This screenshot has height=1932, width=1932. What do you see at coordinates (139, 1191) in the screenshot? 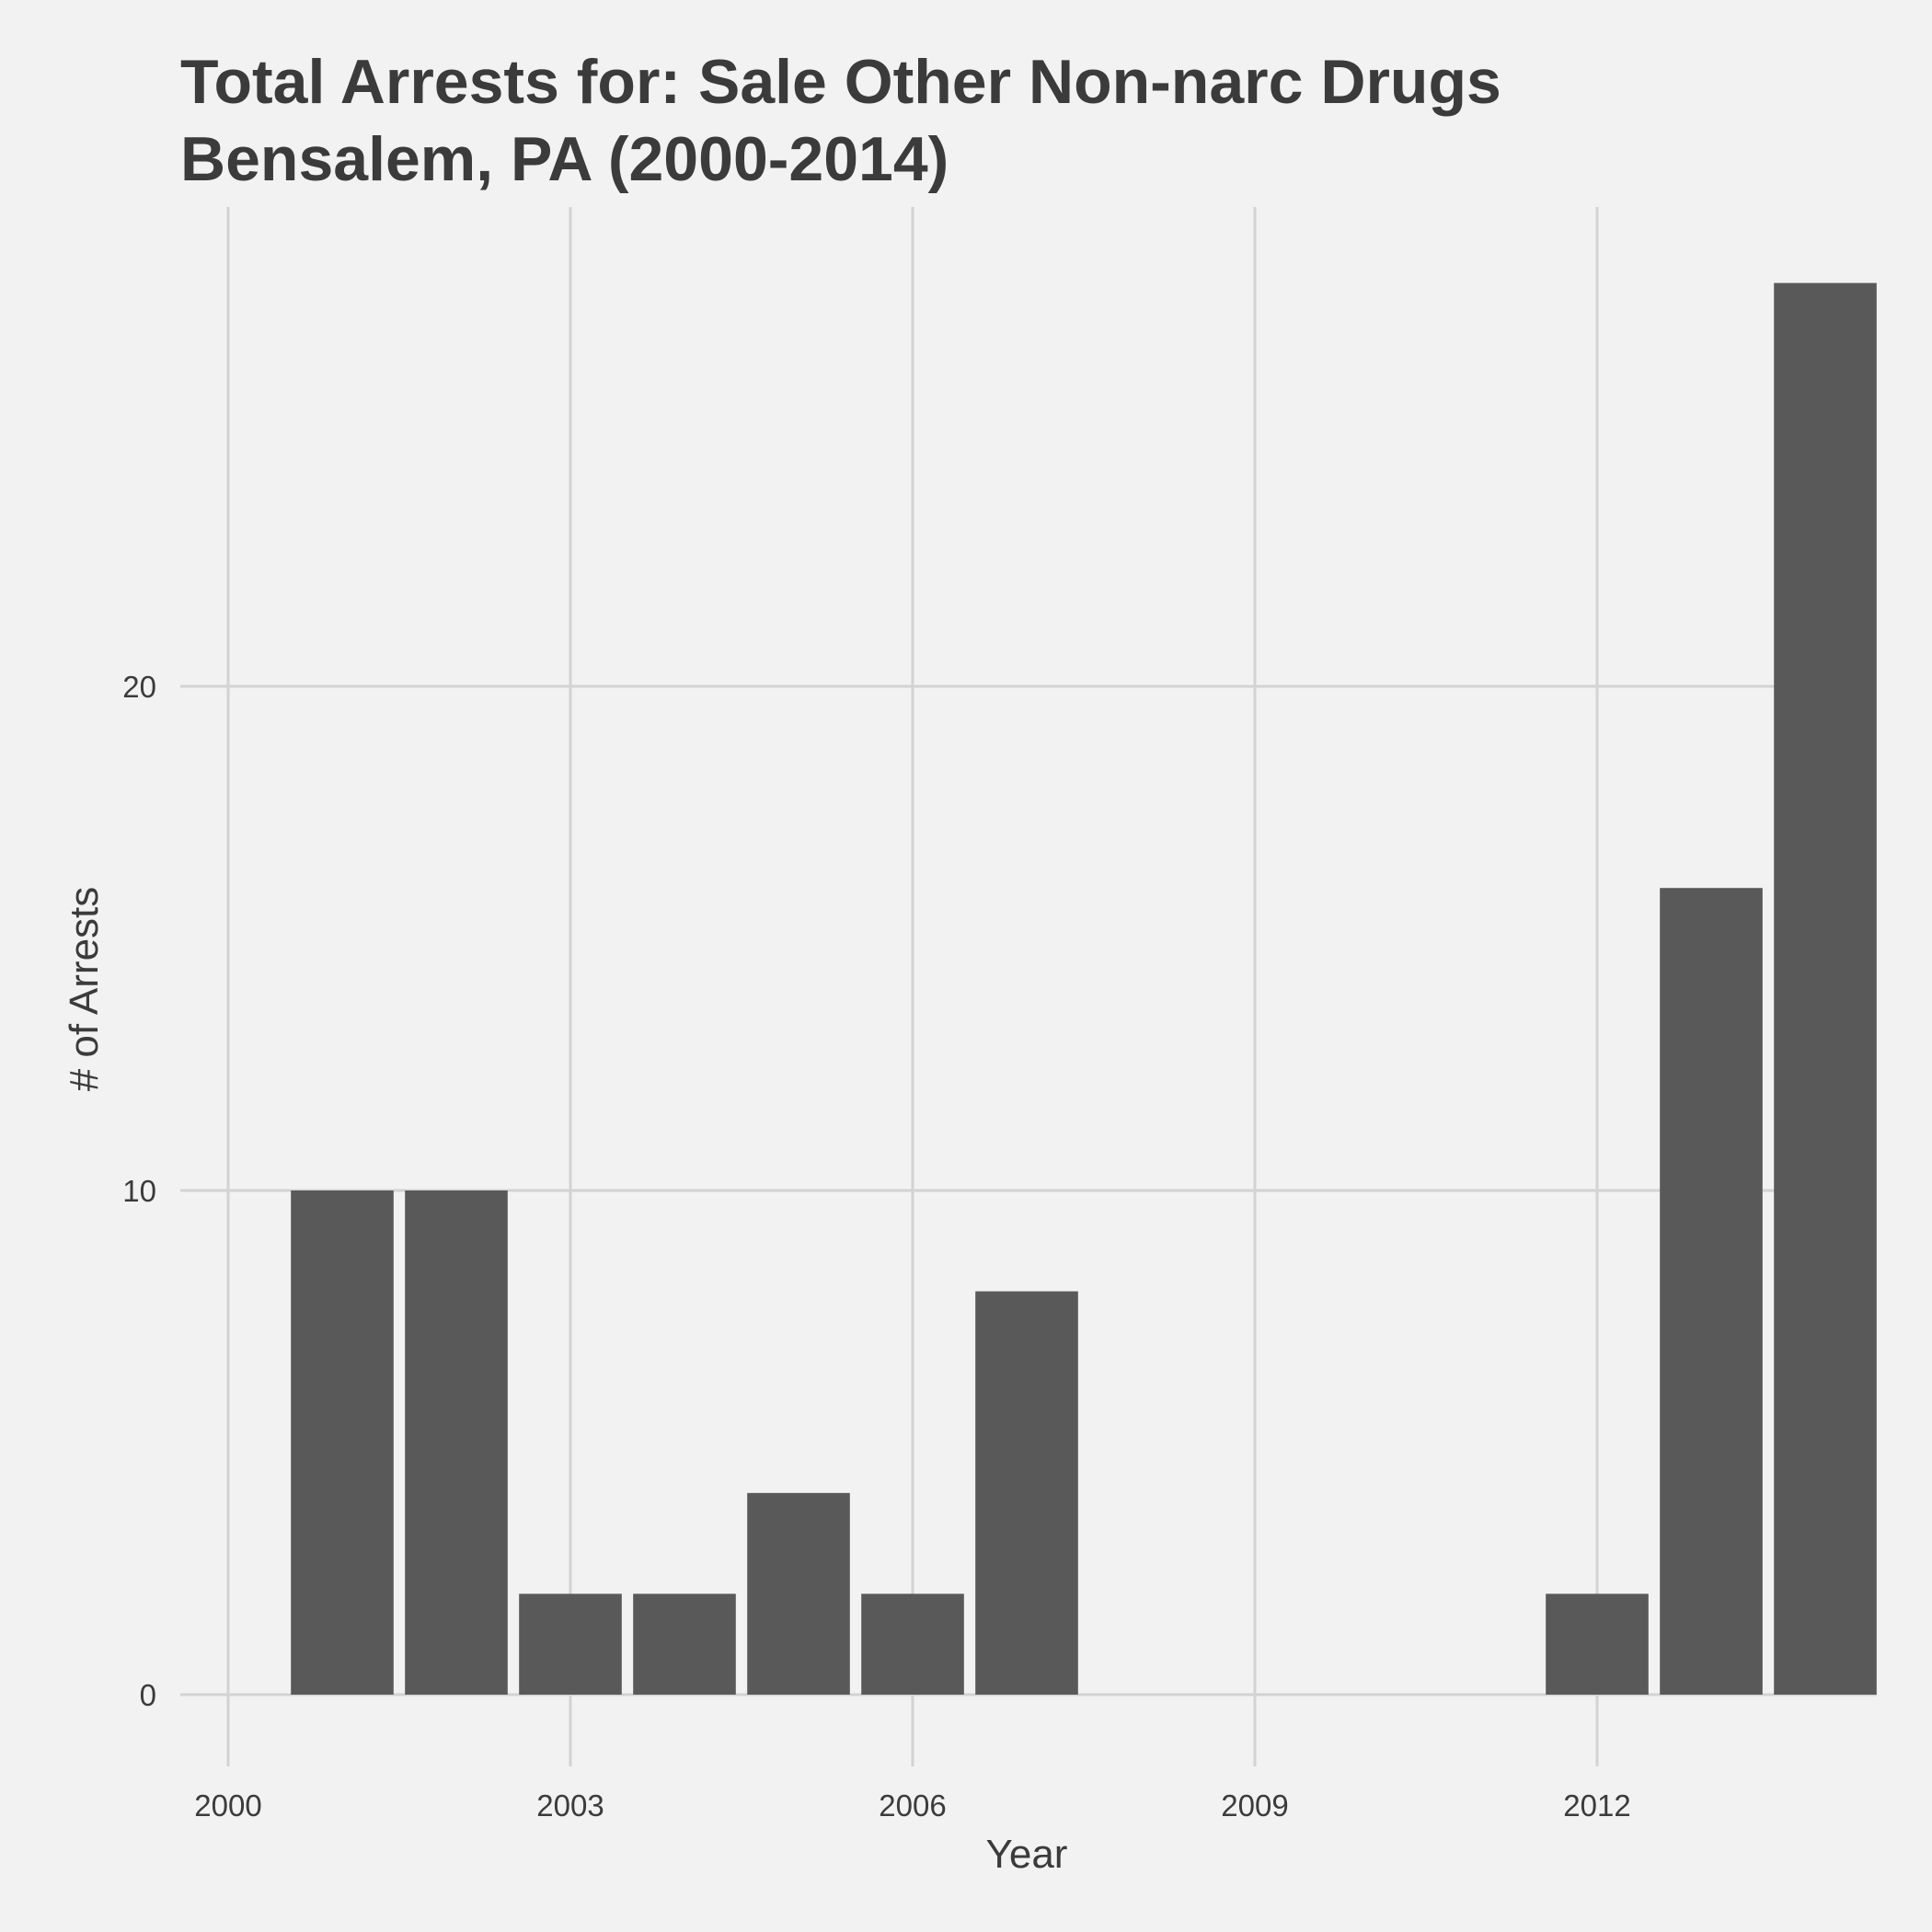
I see `y-tick-label-10: 10` at bounding box center [139, 1191].